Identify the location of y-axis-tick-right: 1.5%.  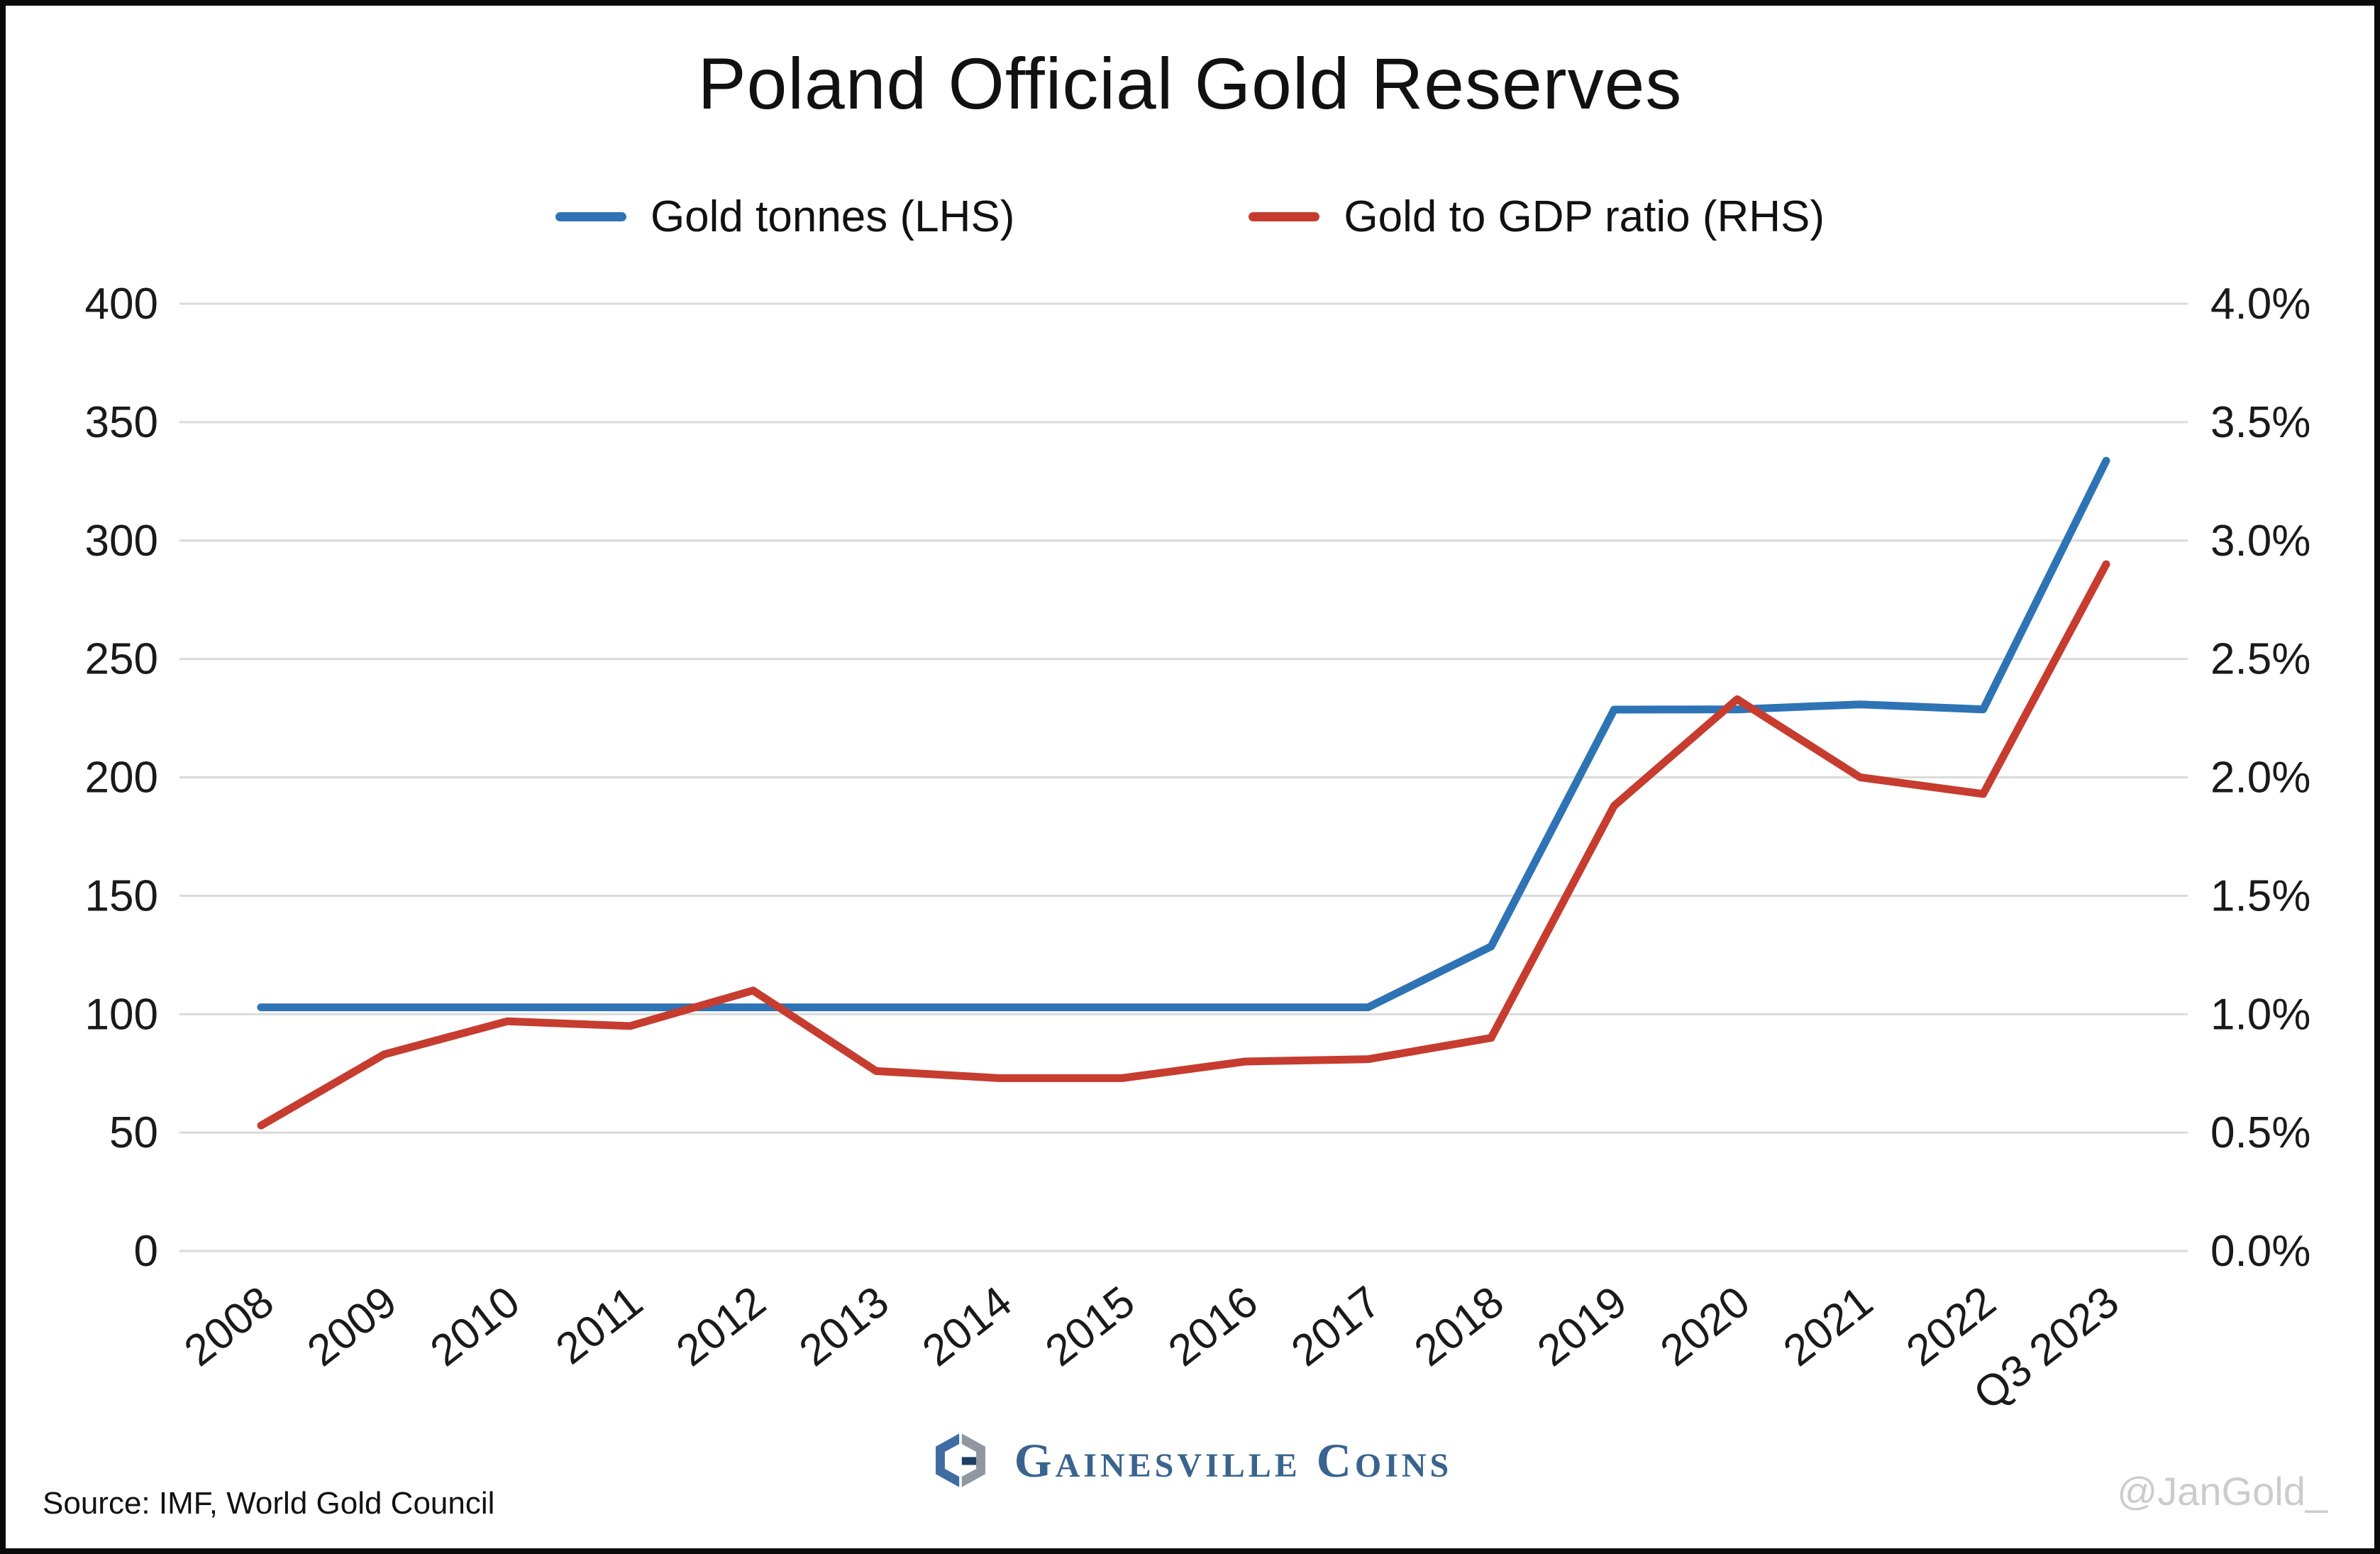
(2260, 895).